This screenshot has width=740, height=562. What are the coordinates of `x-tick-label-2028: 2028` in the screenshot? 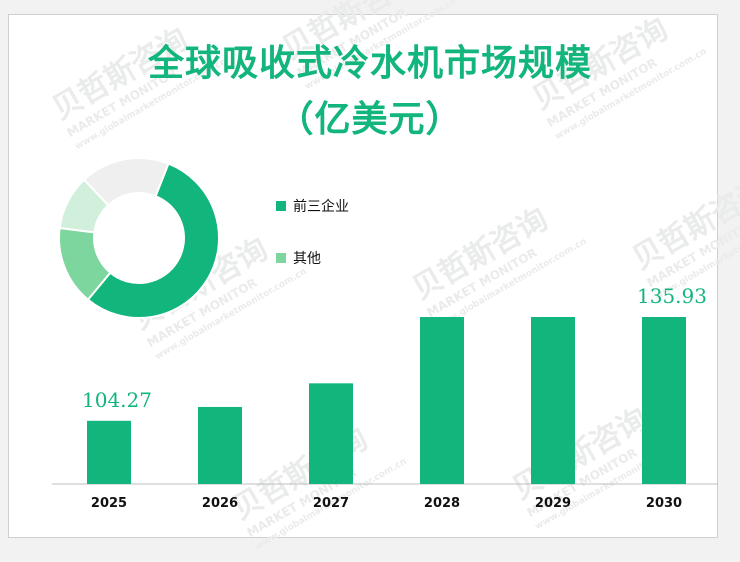 It's located at (442, 503).